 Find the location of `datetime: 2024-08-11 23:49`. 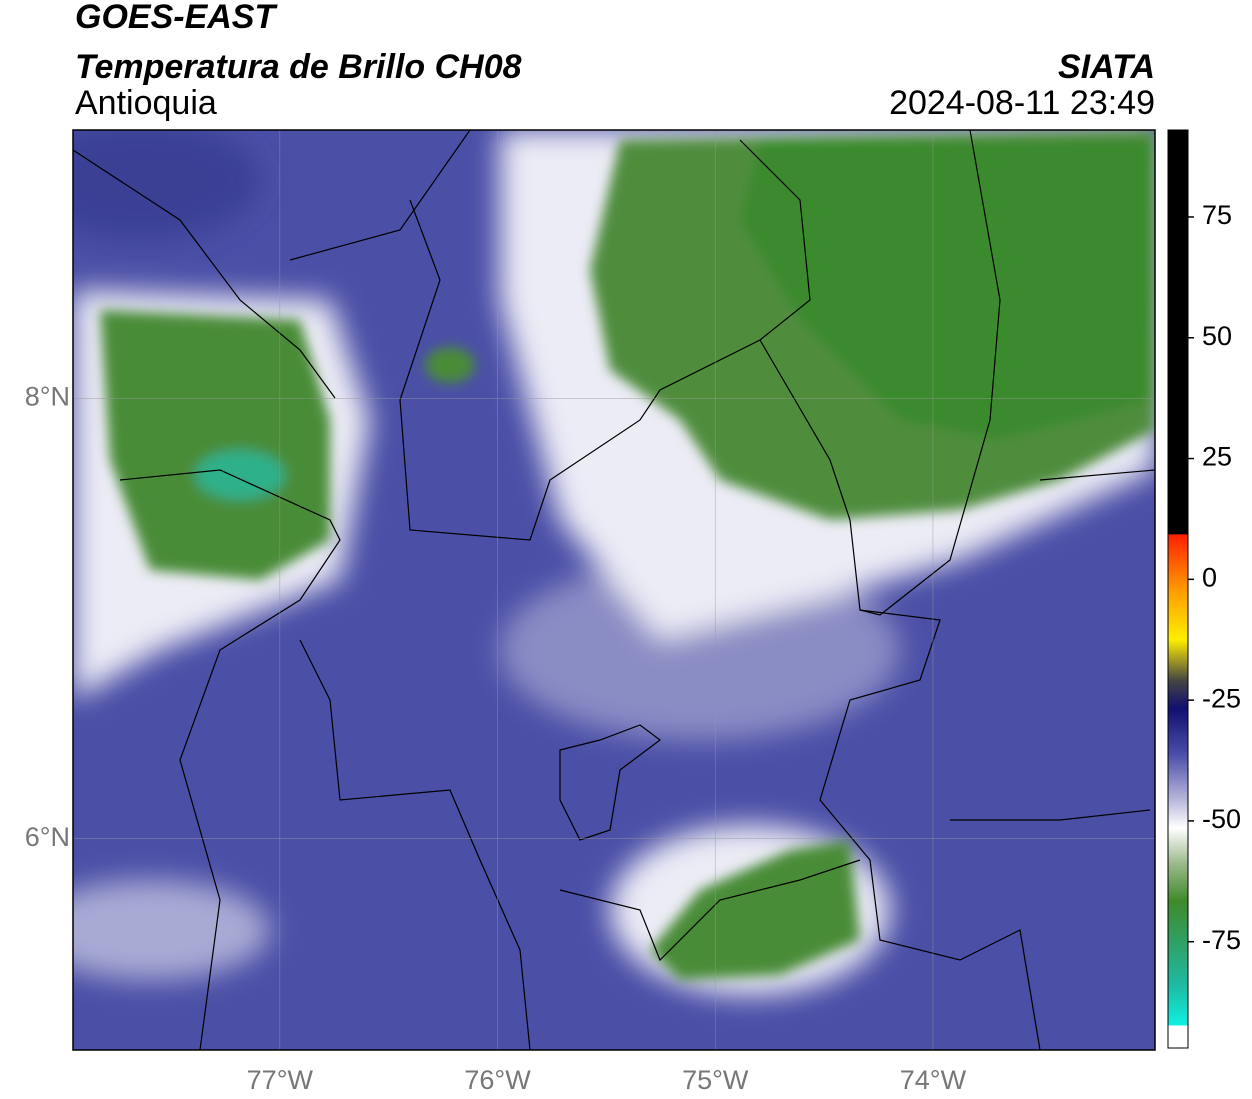

datetime: 2024-08-11 23:49 is located at coordinates (1022, 103).